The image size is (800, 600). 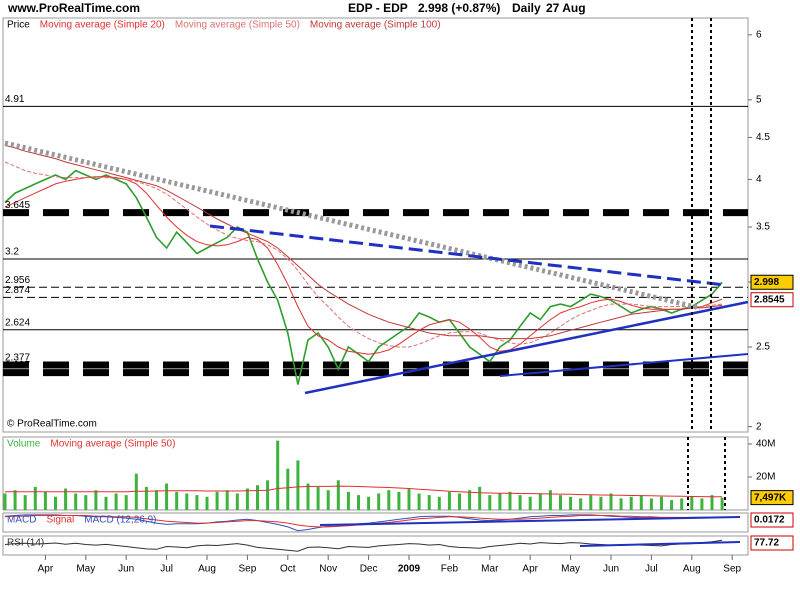 What do you see at coordinates (25, 543) in the screenshot?
I see `legend-entry: RSI (14)` at bounding box center [25, 543].